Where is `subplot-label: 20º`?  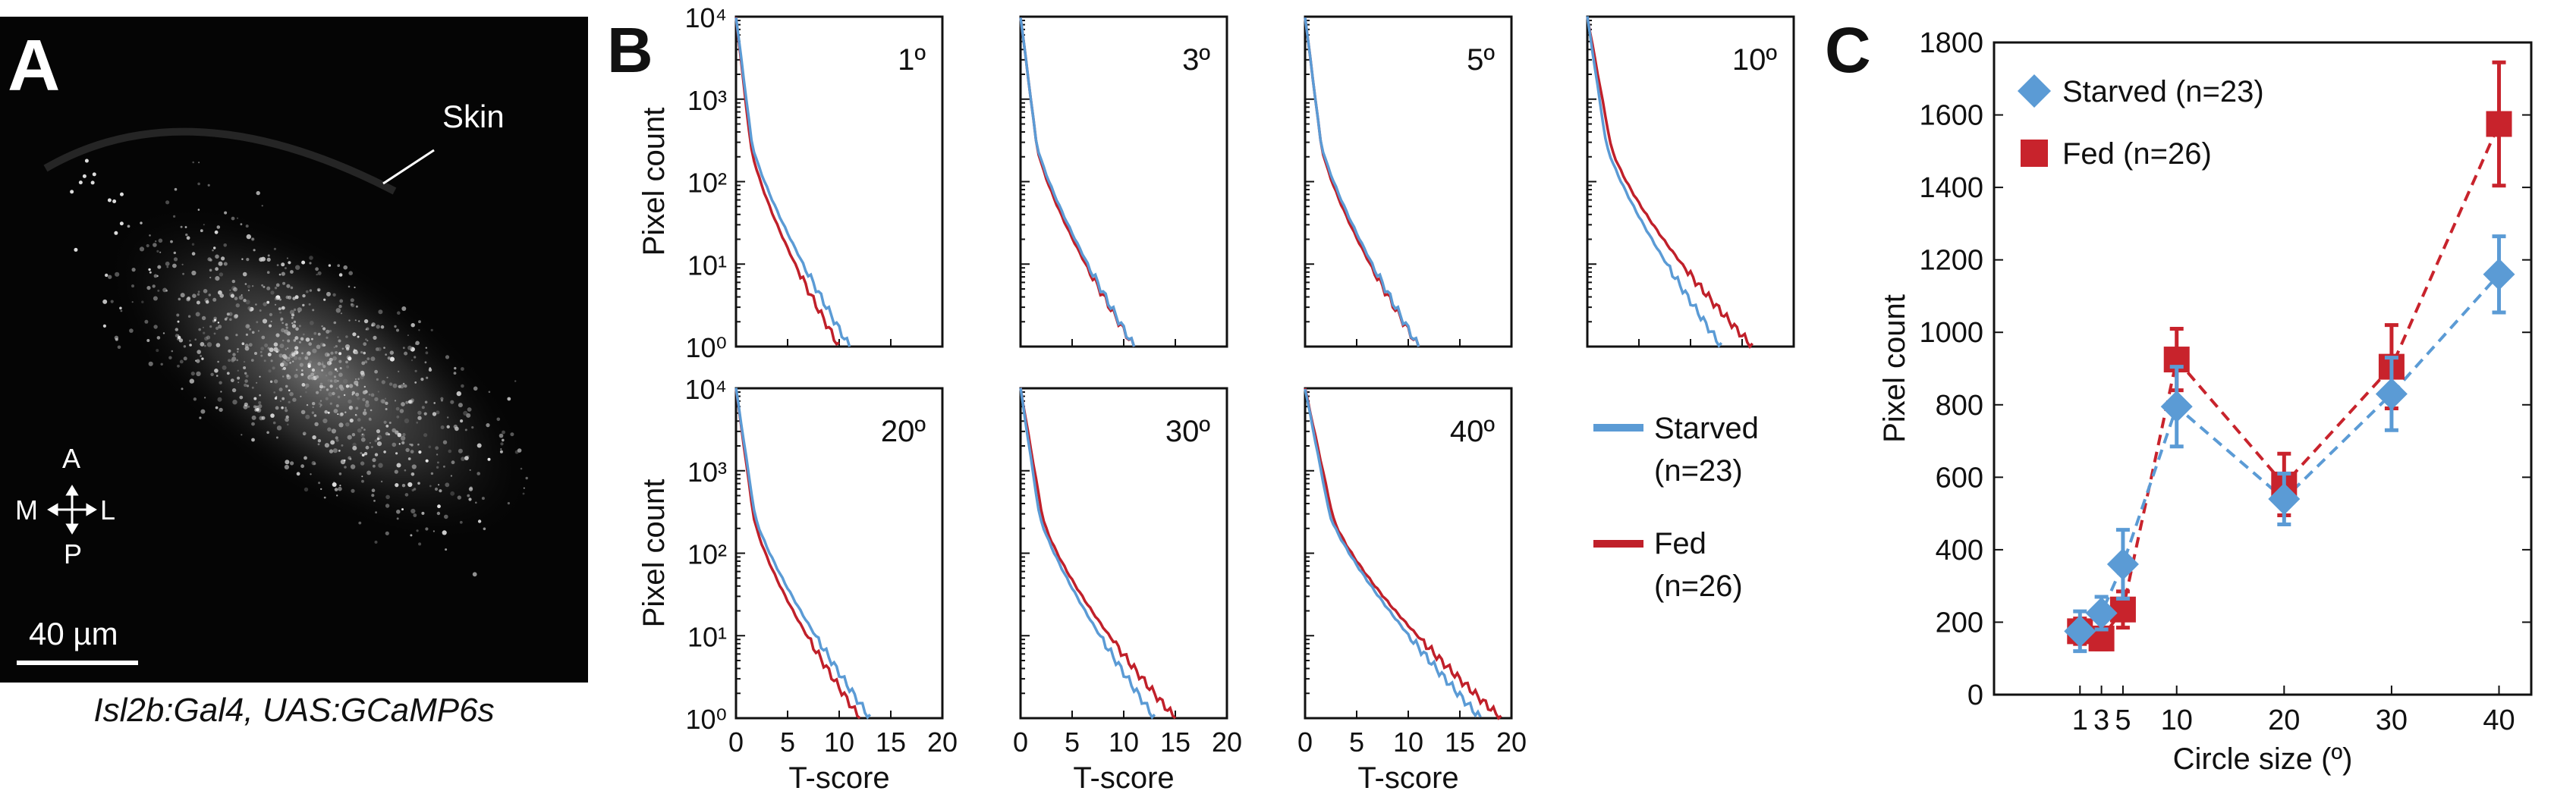
subplot-label: 20º is located at coordinates (903, 431).